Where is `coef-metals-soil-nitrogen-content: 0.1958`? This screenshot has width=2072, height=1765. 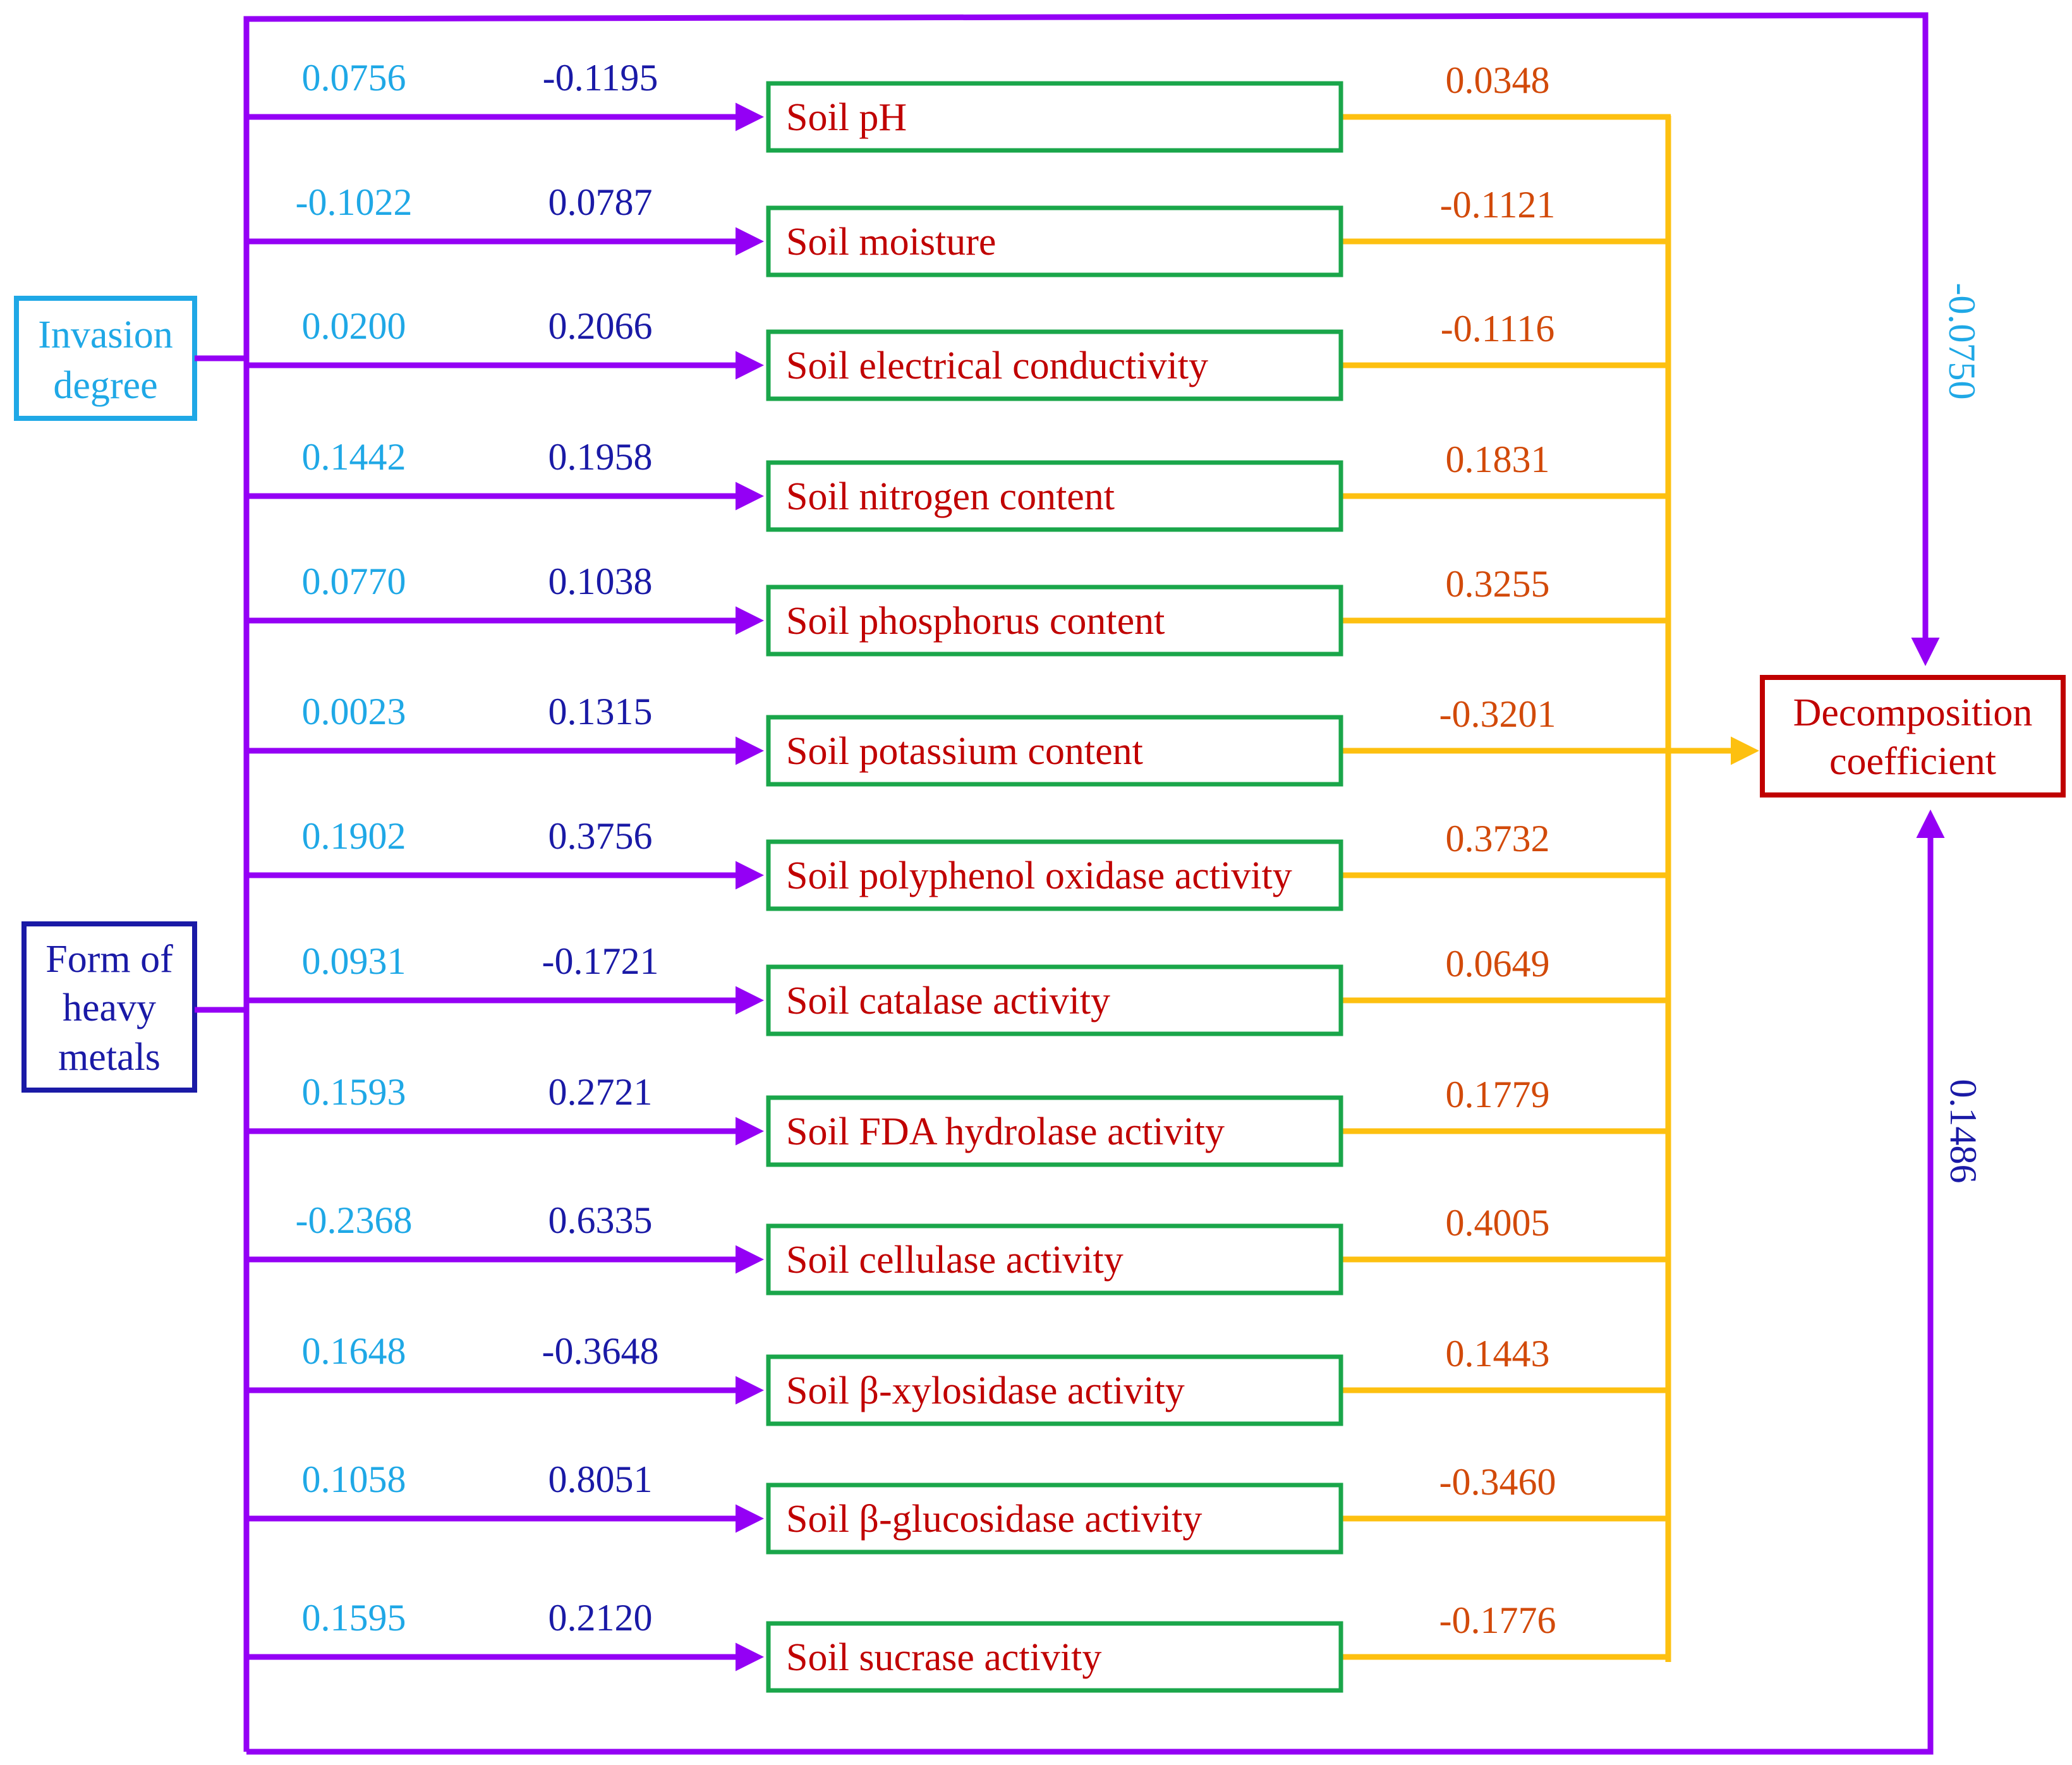
coef-metals-soil-nitrogen-content: 0.1958 is located at coordinates (600, 457).